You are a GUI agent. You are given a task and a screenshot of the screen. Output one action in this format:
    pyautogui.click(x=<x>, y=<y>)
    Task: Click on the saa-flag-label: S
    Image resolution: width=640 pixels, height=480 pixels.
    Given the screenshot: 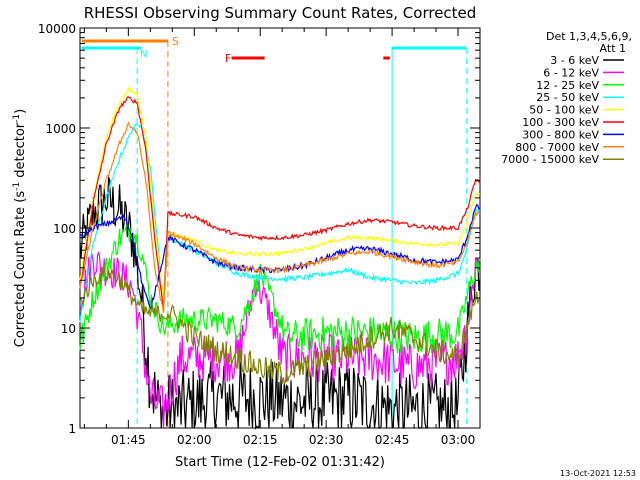 What is the action you would take?
    pyautogui.click(x=175, y=41)
    